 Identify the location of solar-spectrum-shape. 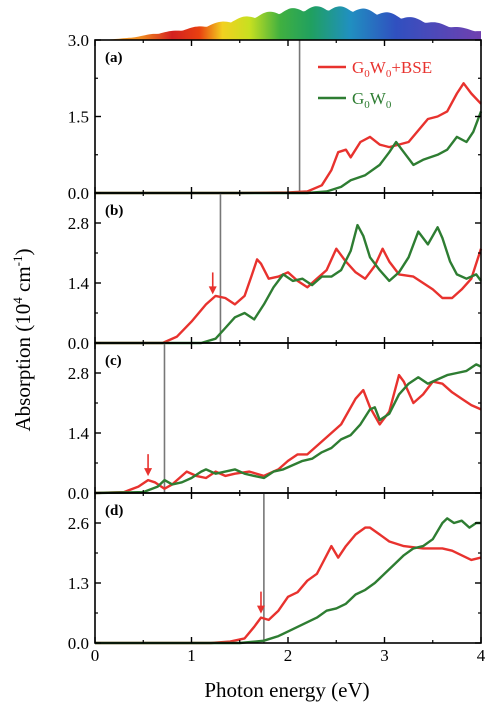
(288, 23).